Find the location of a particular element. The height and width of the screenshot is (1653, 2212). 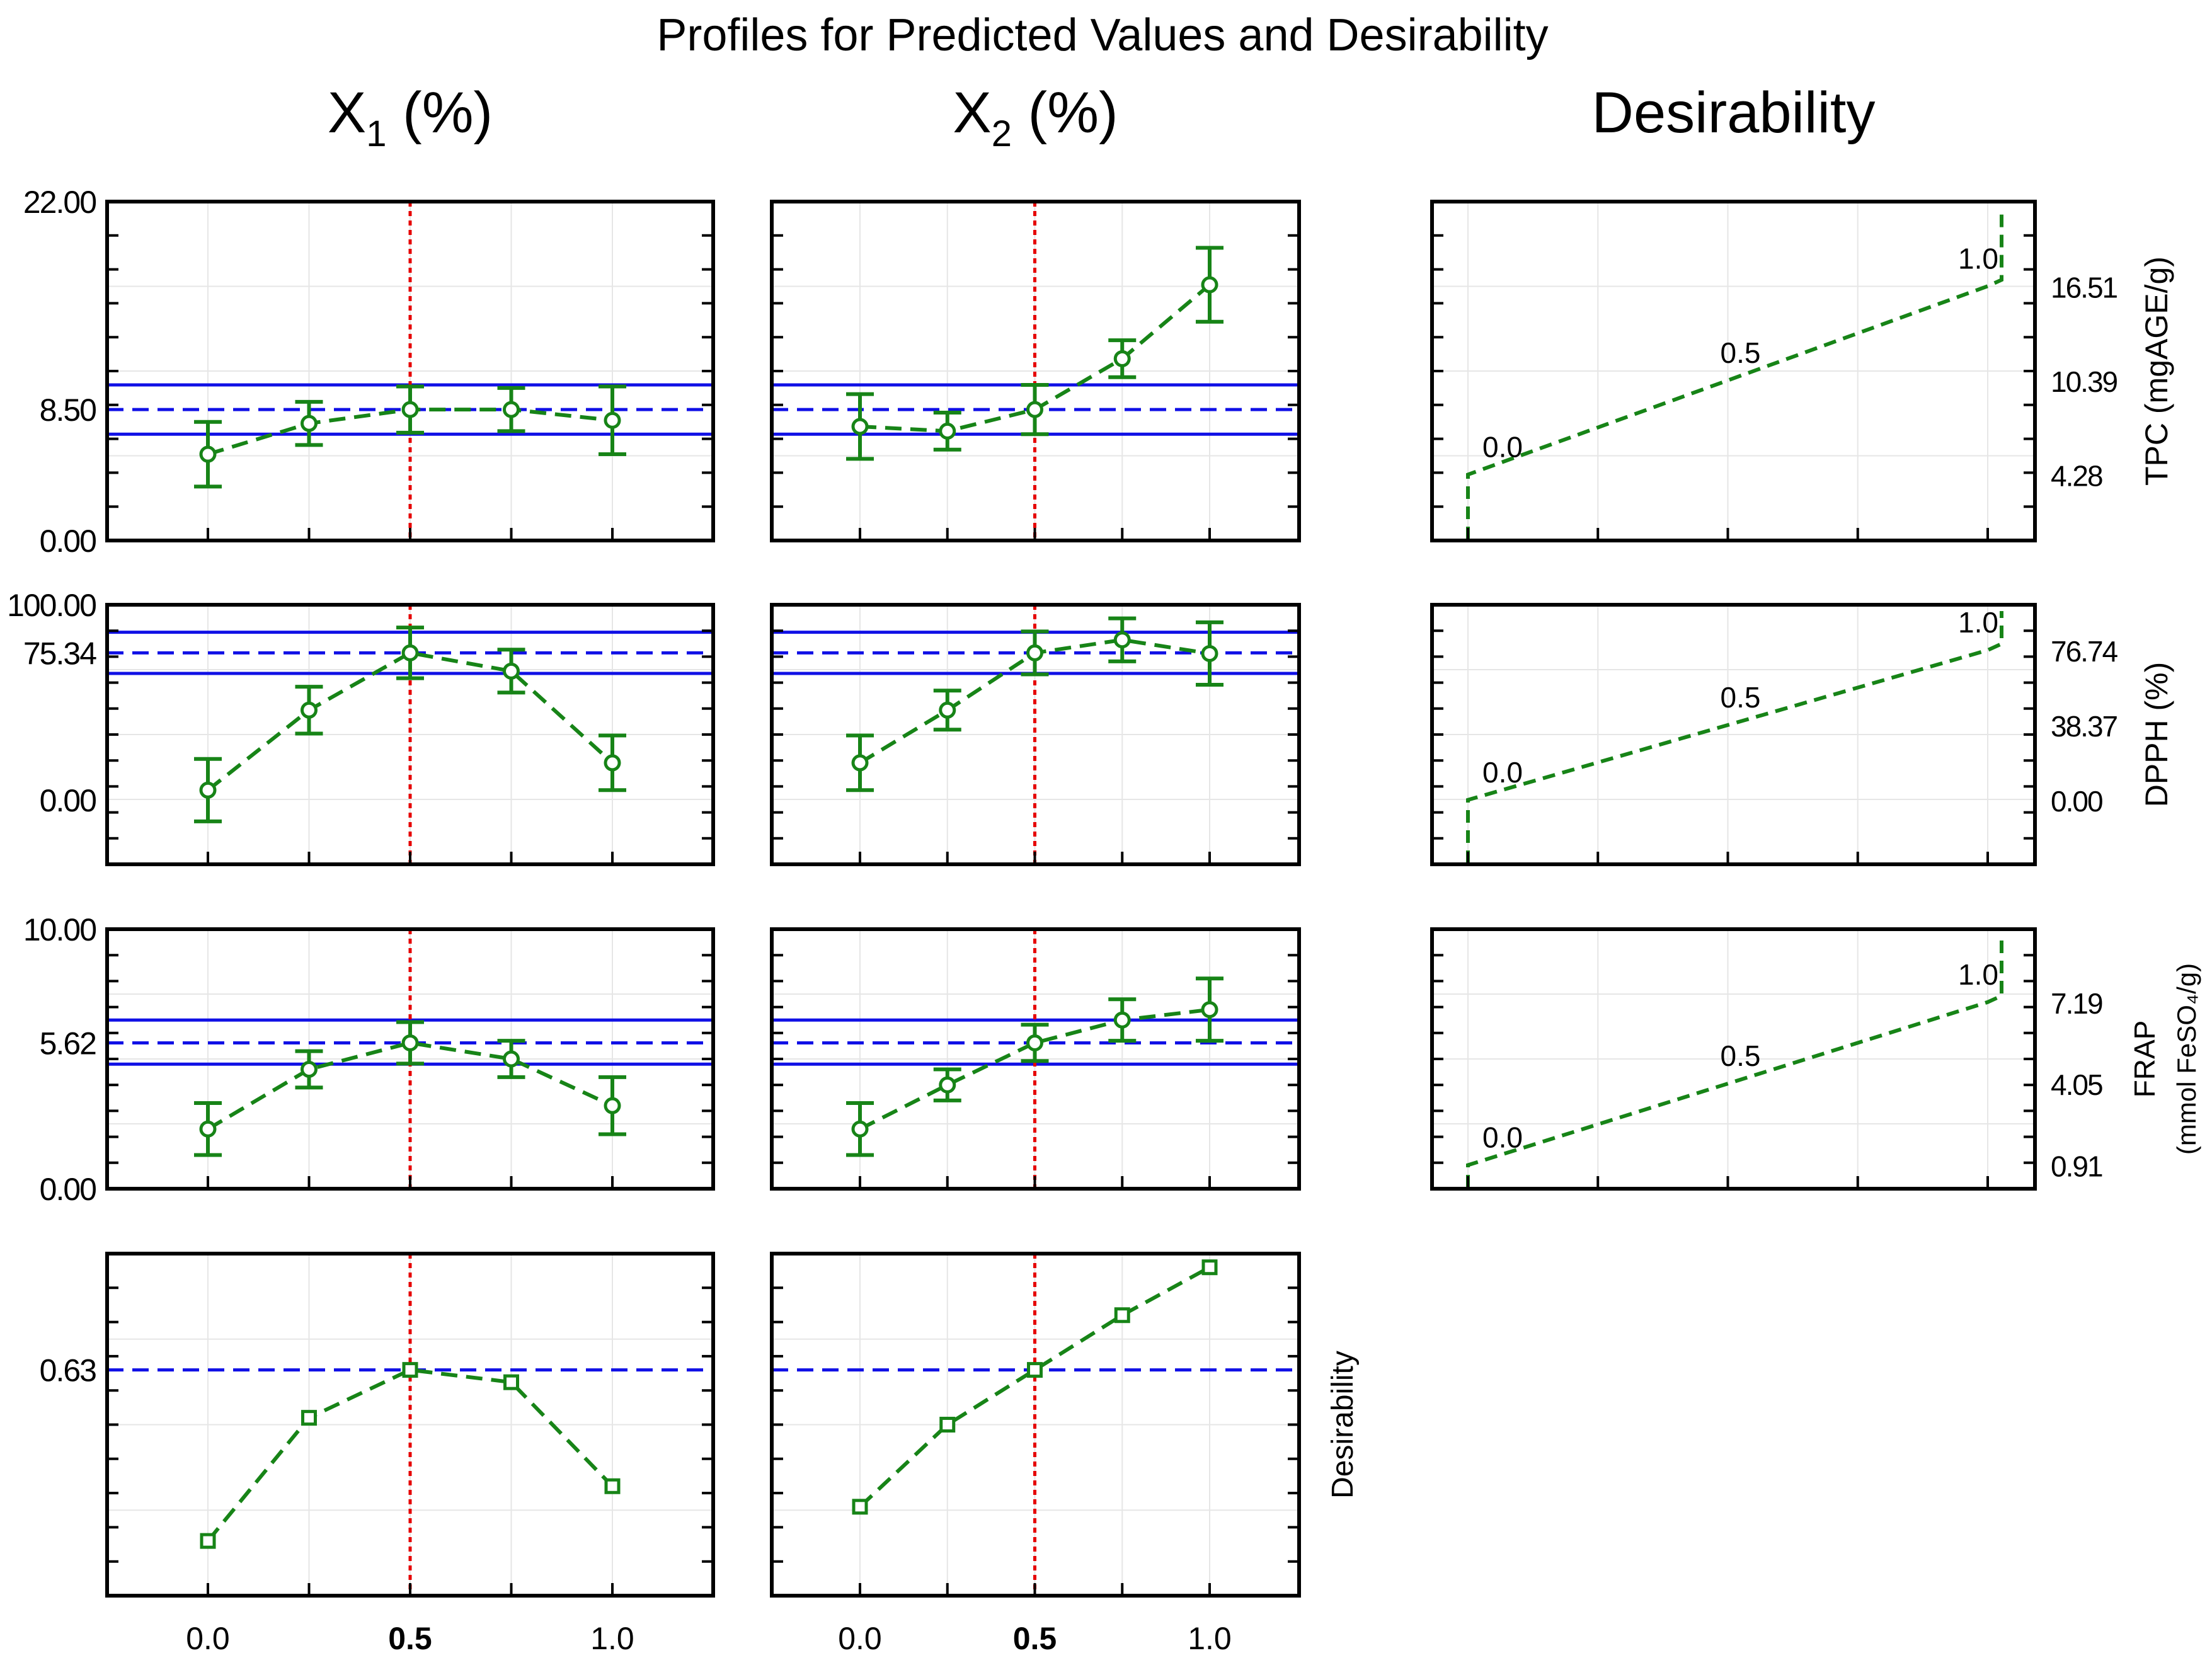

x-tick-label-x2-2: 1.0 is located at coordinates (1210, 1637).